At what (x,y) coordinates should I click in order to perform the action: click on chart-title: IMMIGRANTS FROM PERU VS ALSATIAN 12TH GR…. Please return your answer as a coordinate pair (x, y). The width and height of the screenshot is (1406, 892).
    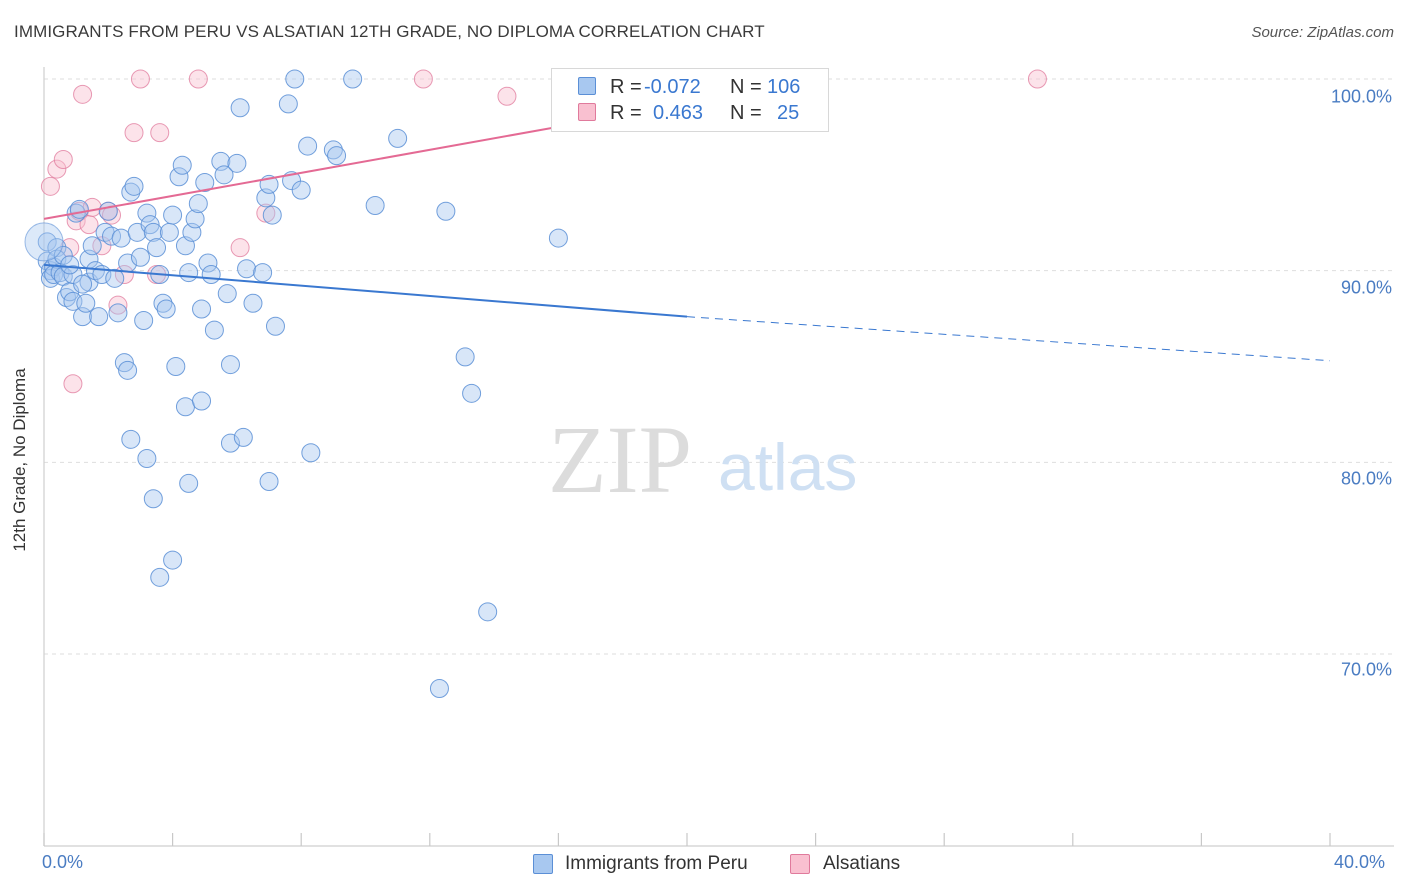
    Looking at the image, I should click on (389, 31).